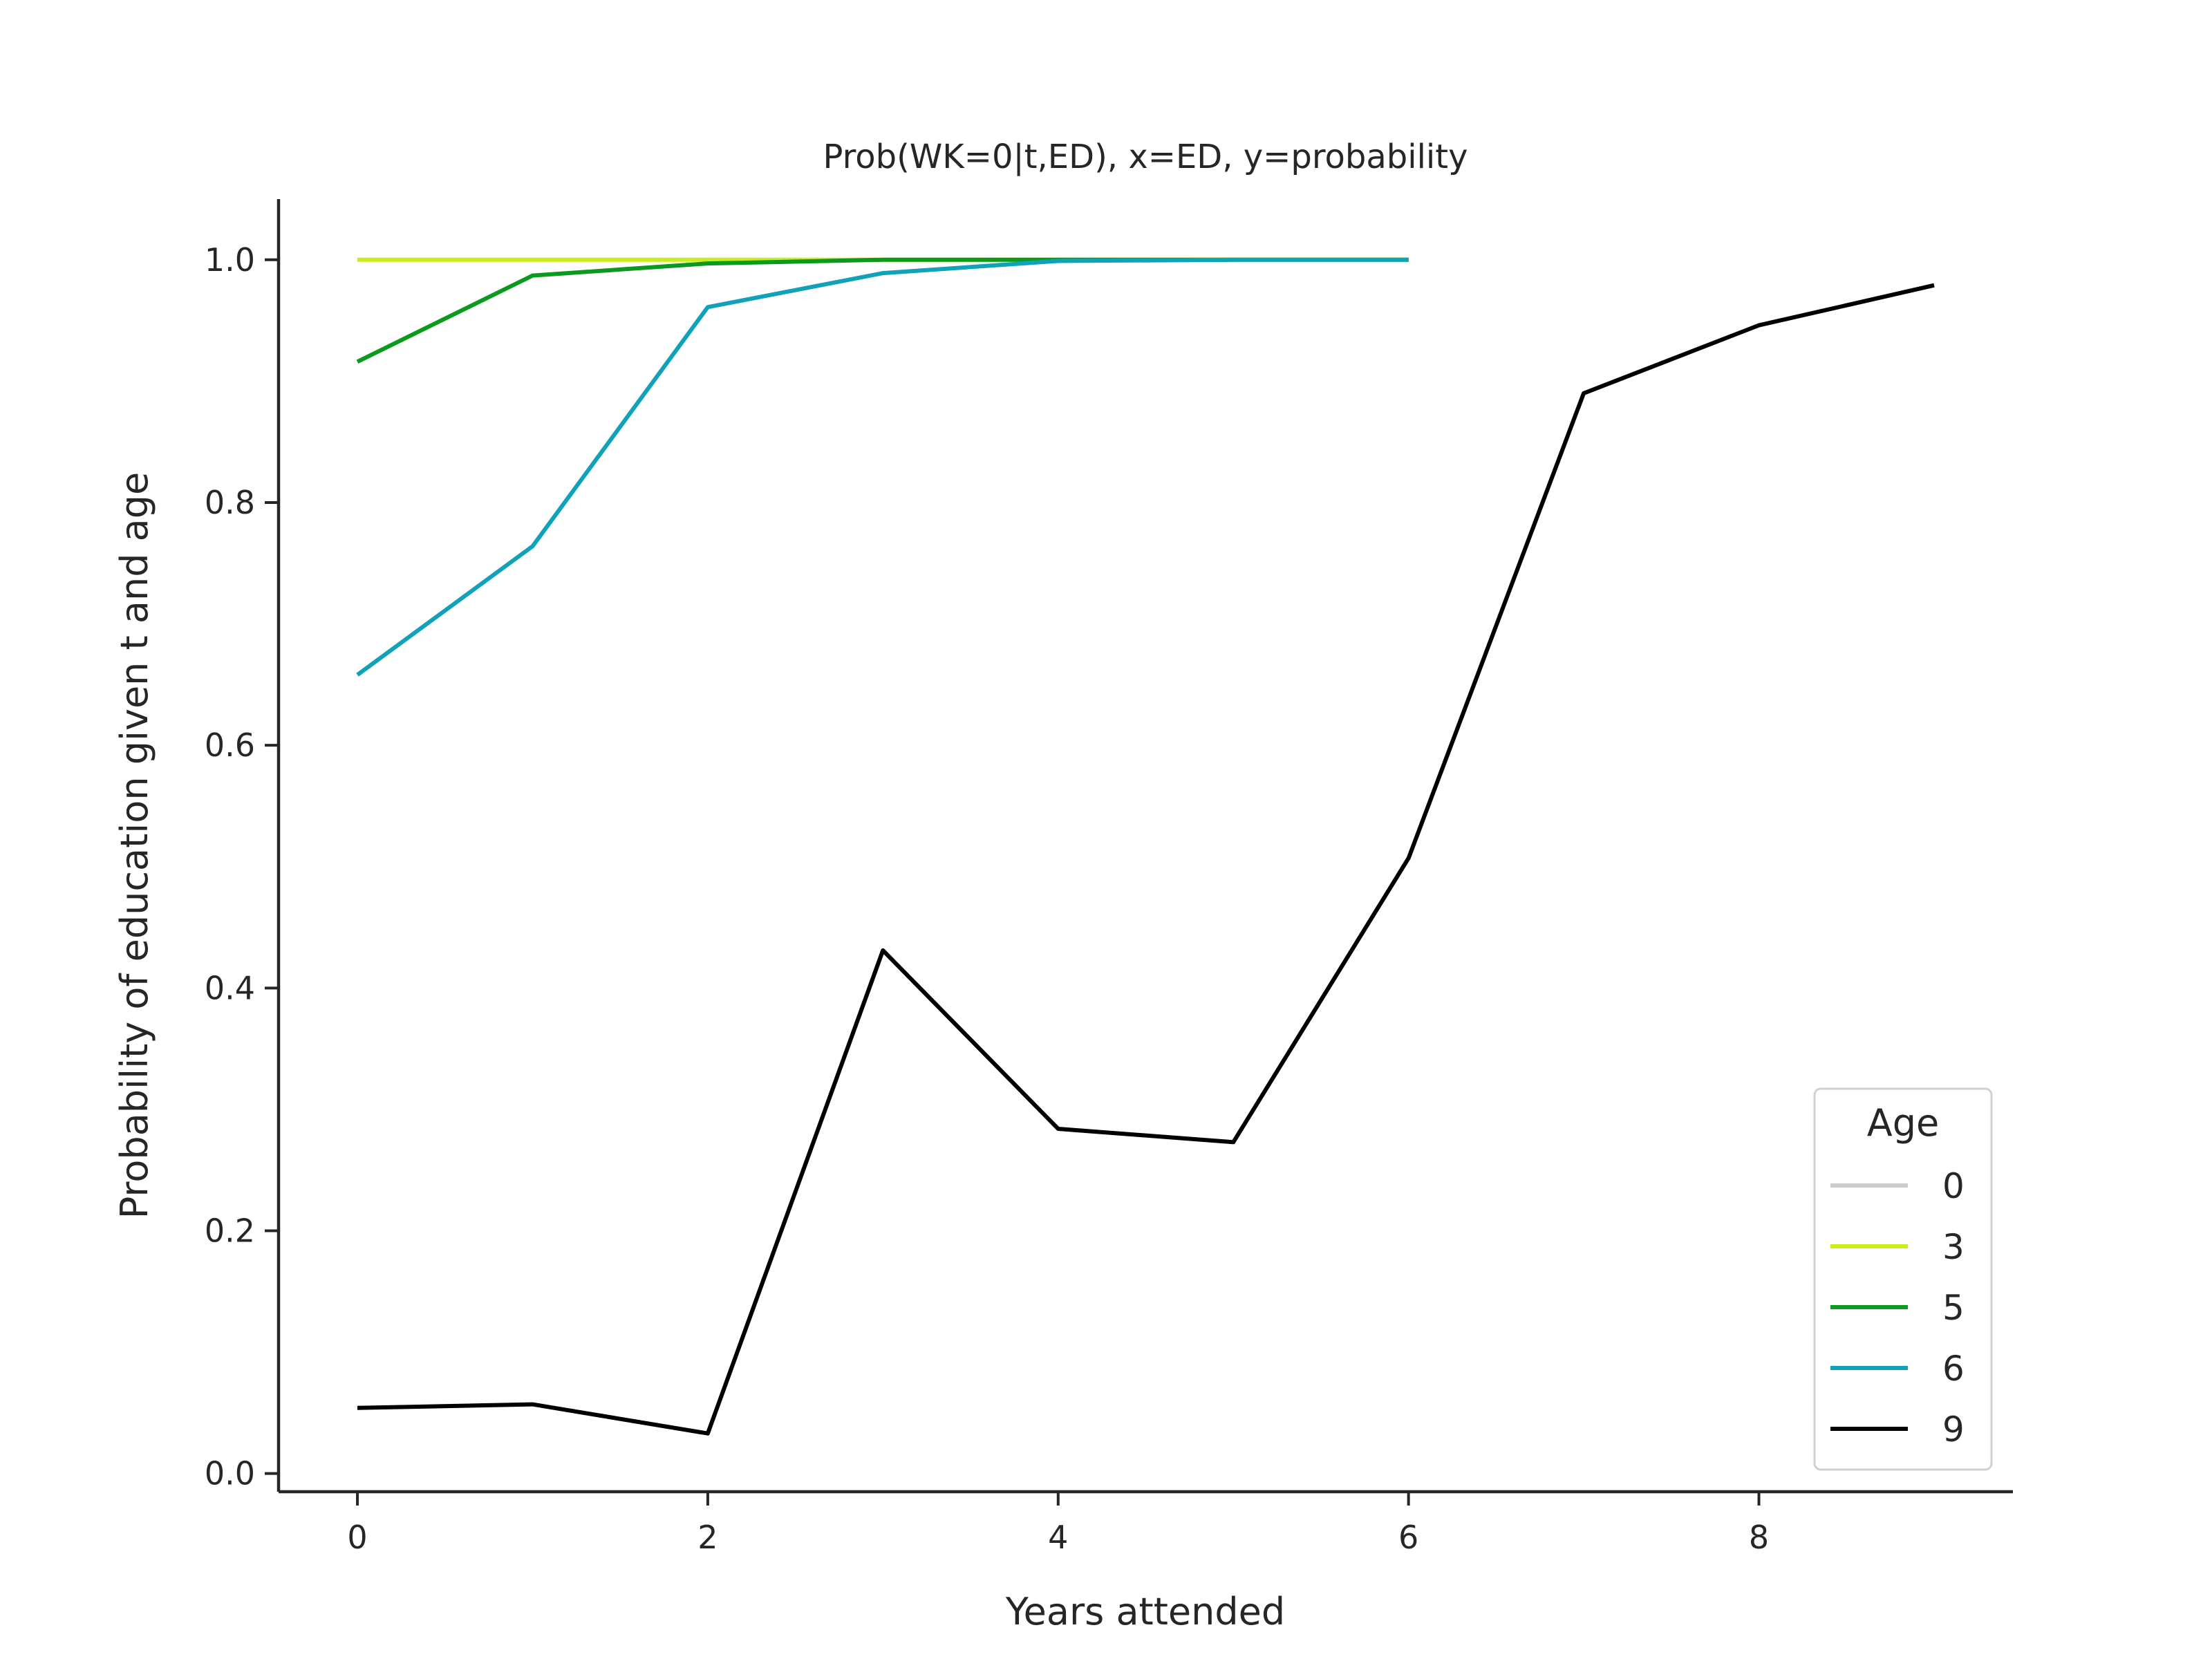 The height and width of the screenshot is (1659, 2212). I want to click on legend-label-age-9: 9, so click(1953, 1429).